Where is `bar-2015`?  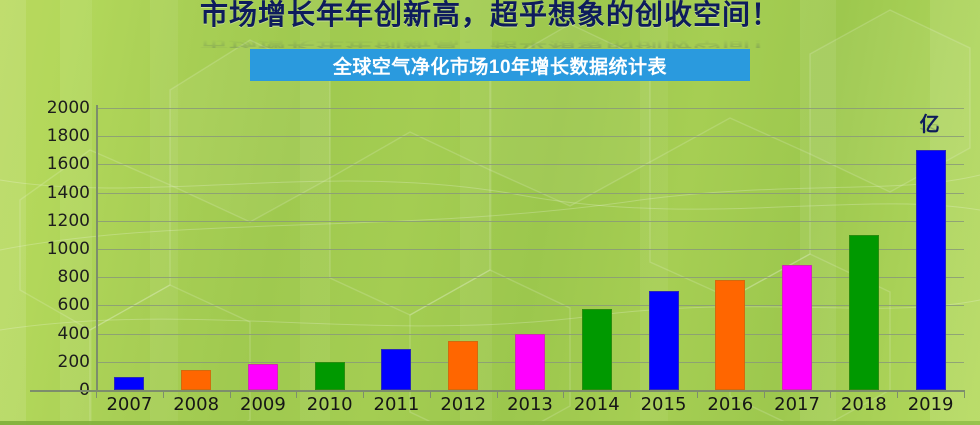 bar-2015 is located at coordinates (663, 340).